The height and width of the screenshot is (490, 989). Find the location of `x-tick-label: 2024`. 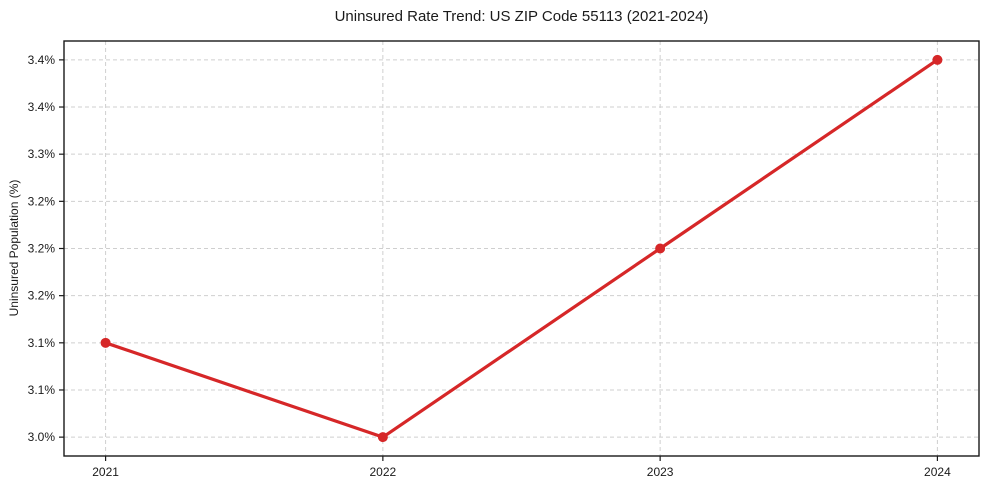

x-tick-label: 2024 is located at coordinates (937, 472).